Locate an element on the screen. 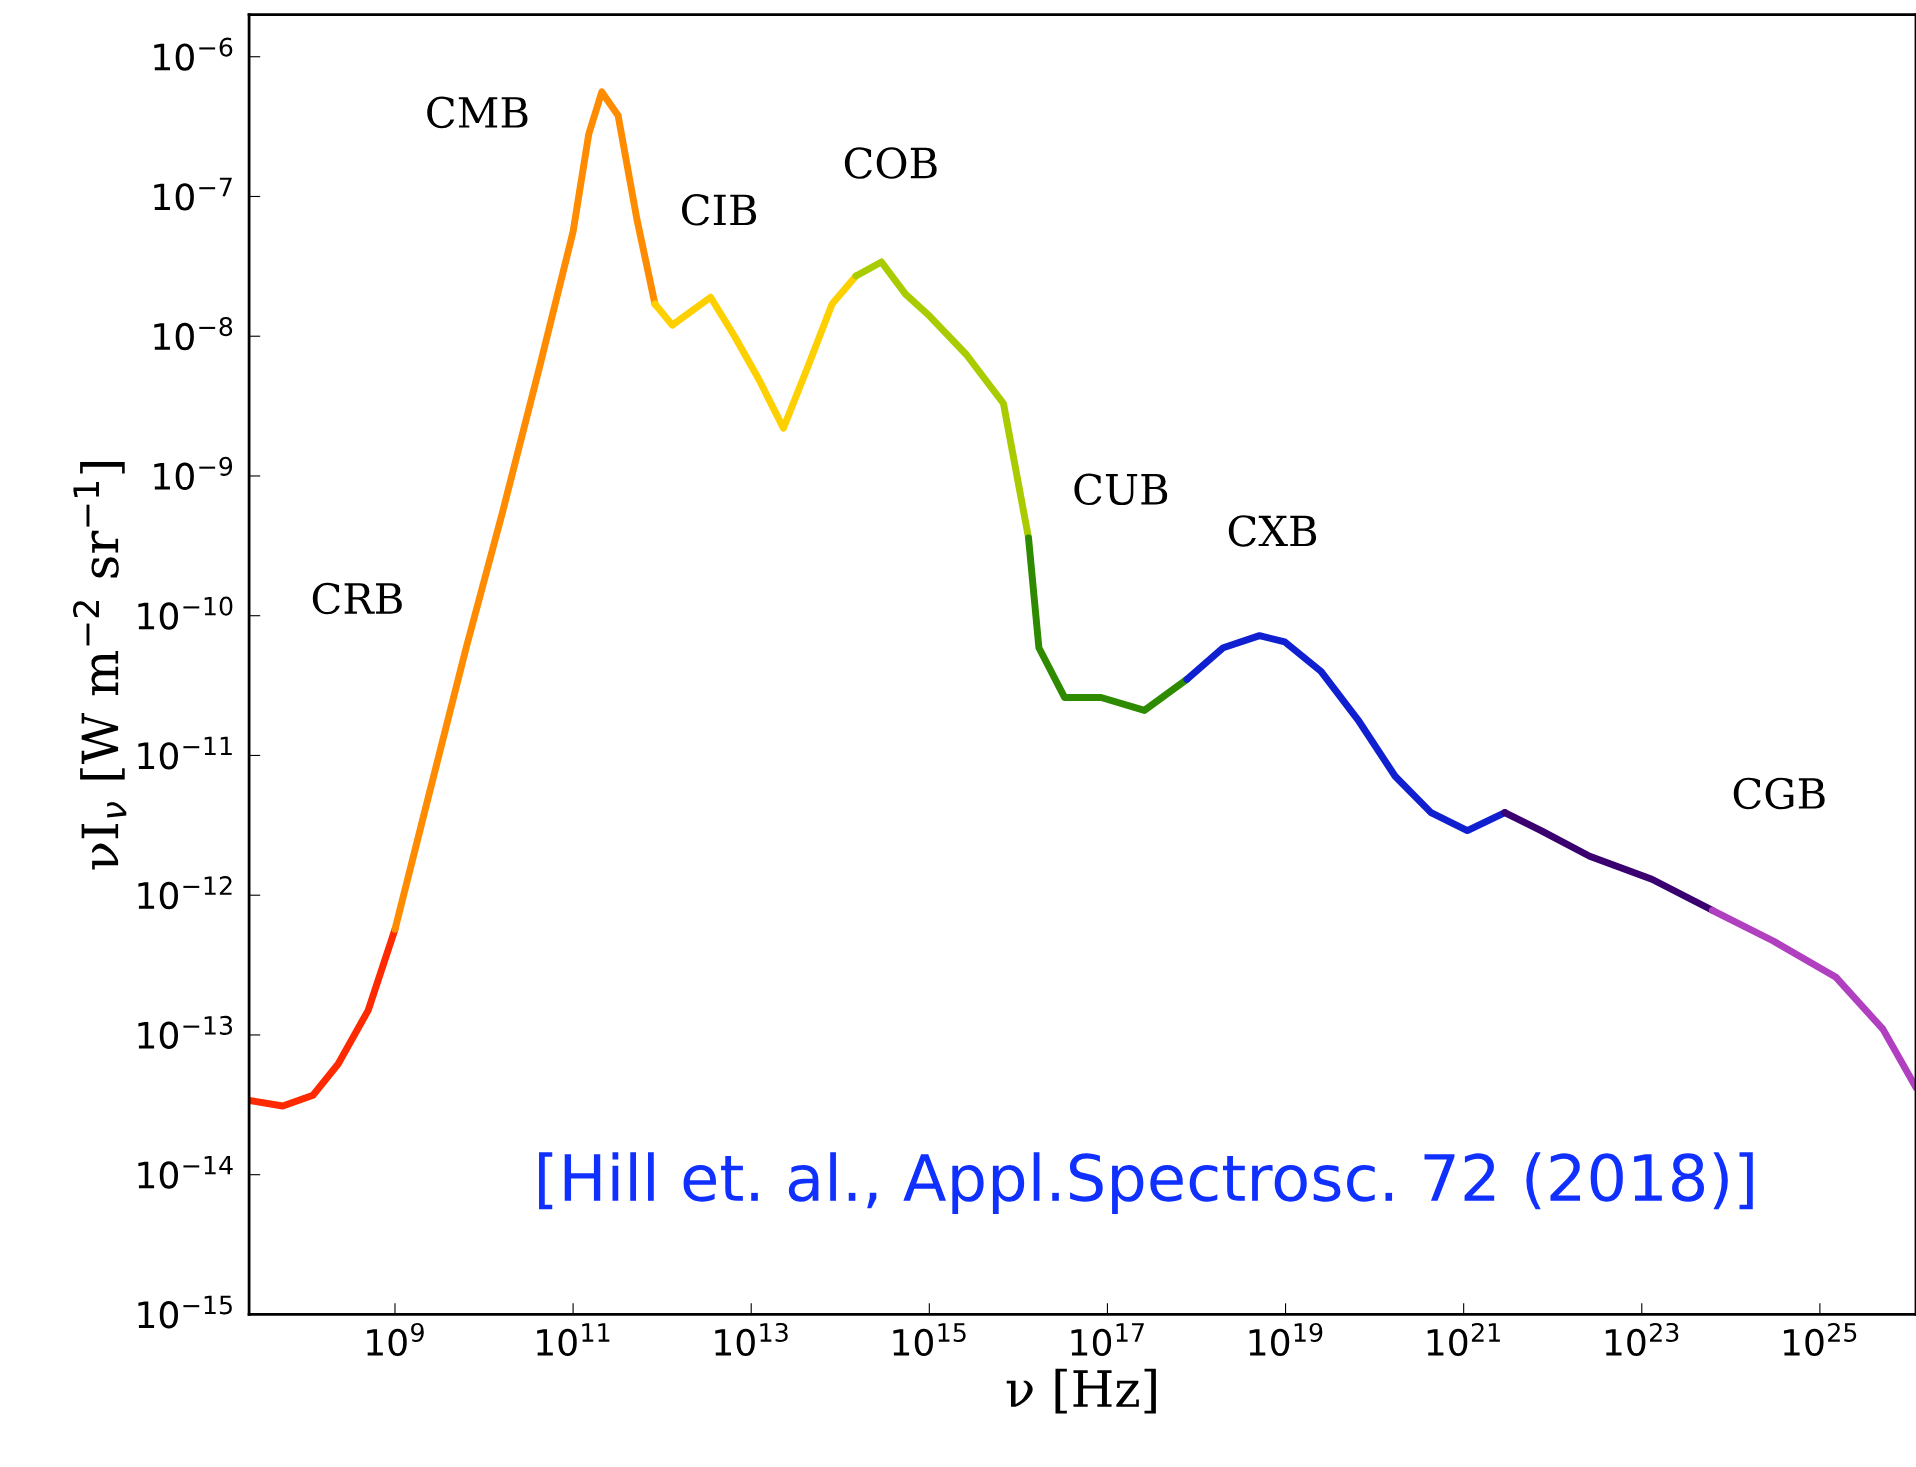 The image size is (1916, 1467). y-tick-label: 10$^{−15}$ is located at coordinates (185, 1312).